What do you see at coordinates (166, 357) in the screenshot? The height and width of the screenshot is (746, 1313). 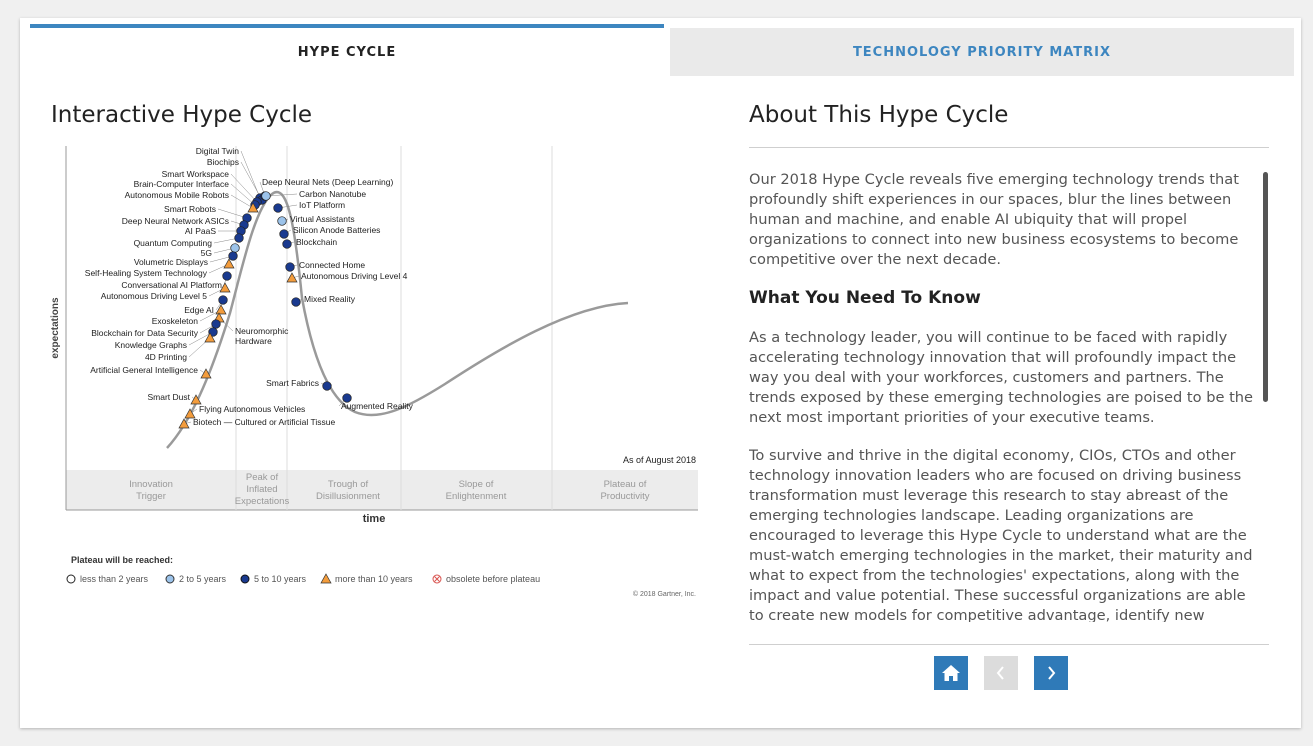 I see `point-label: 4D Printing` at bounding box center [166, 357].